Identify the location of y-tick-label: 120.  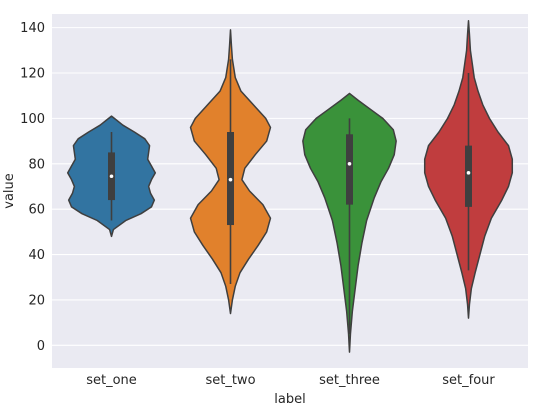
(32, 74).